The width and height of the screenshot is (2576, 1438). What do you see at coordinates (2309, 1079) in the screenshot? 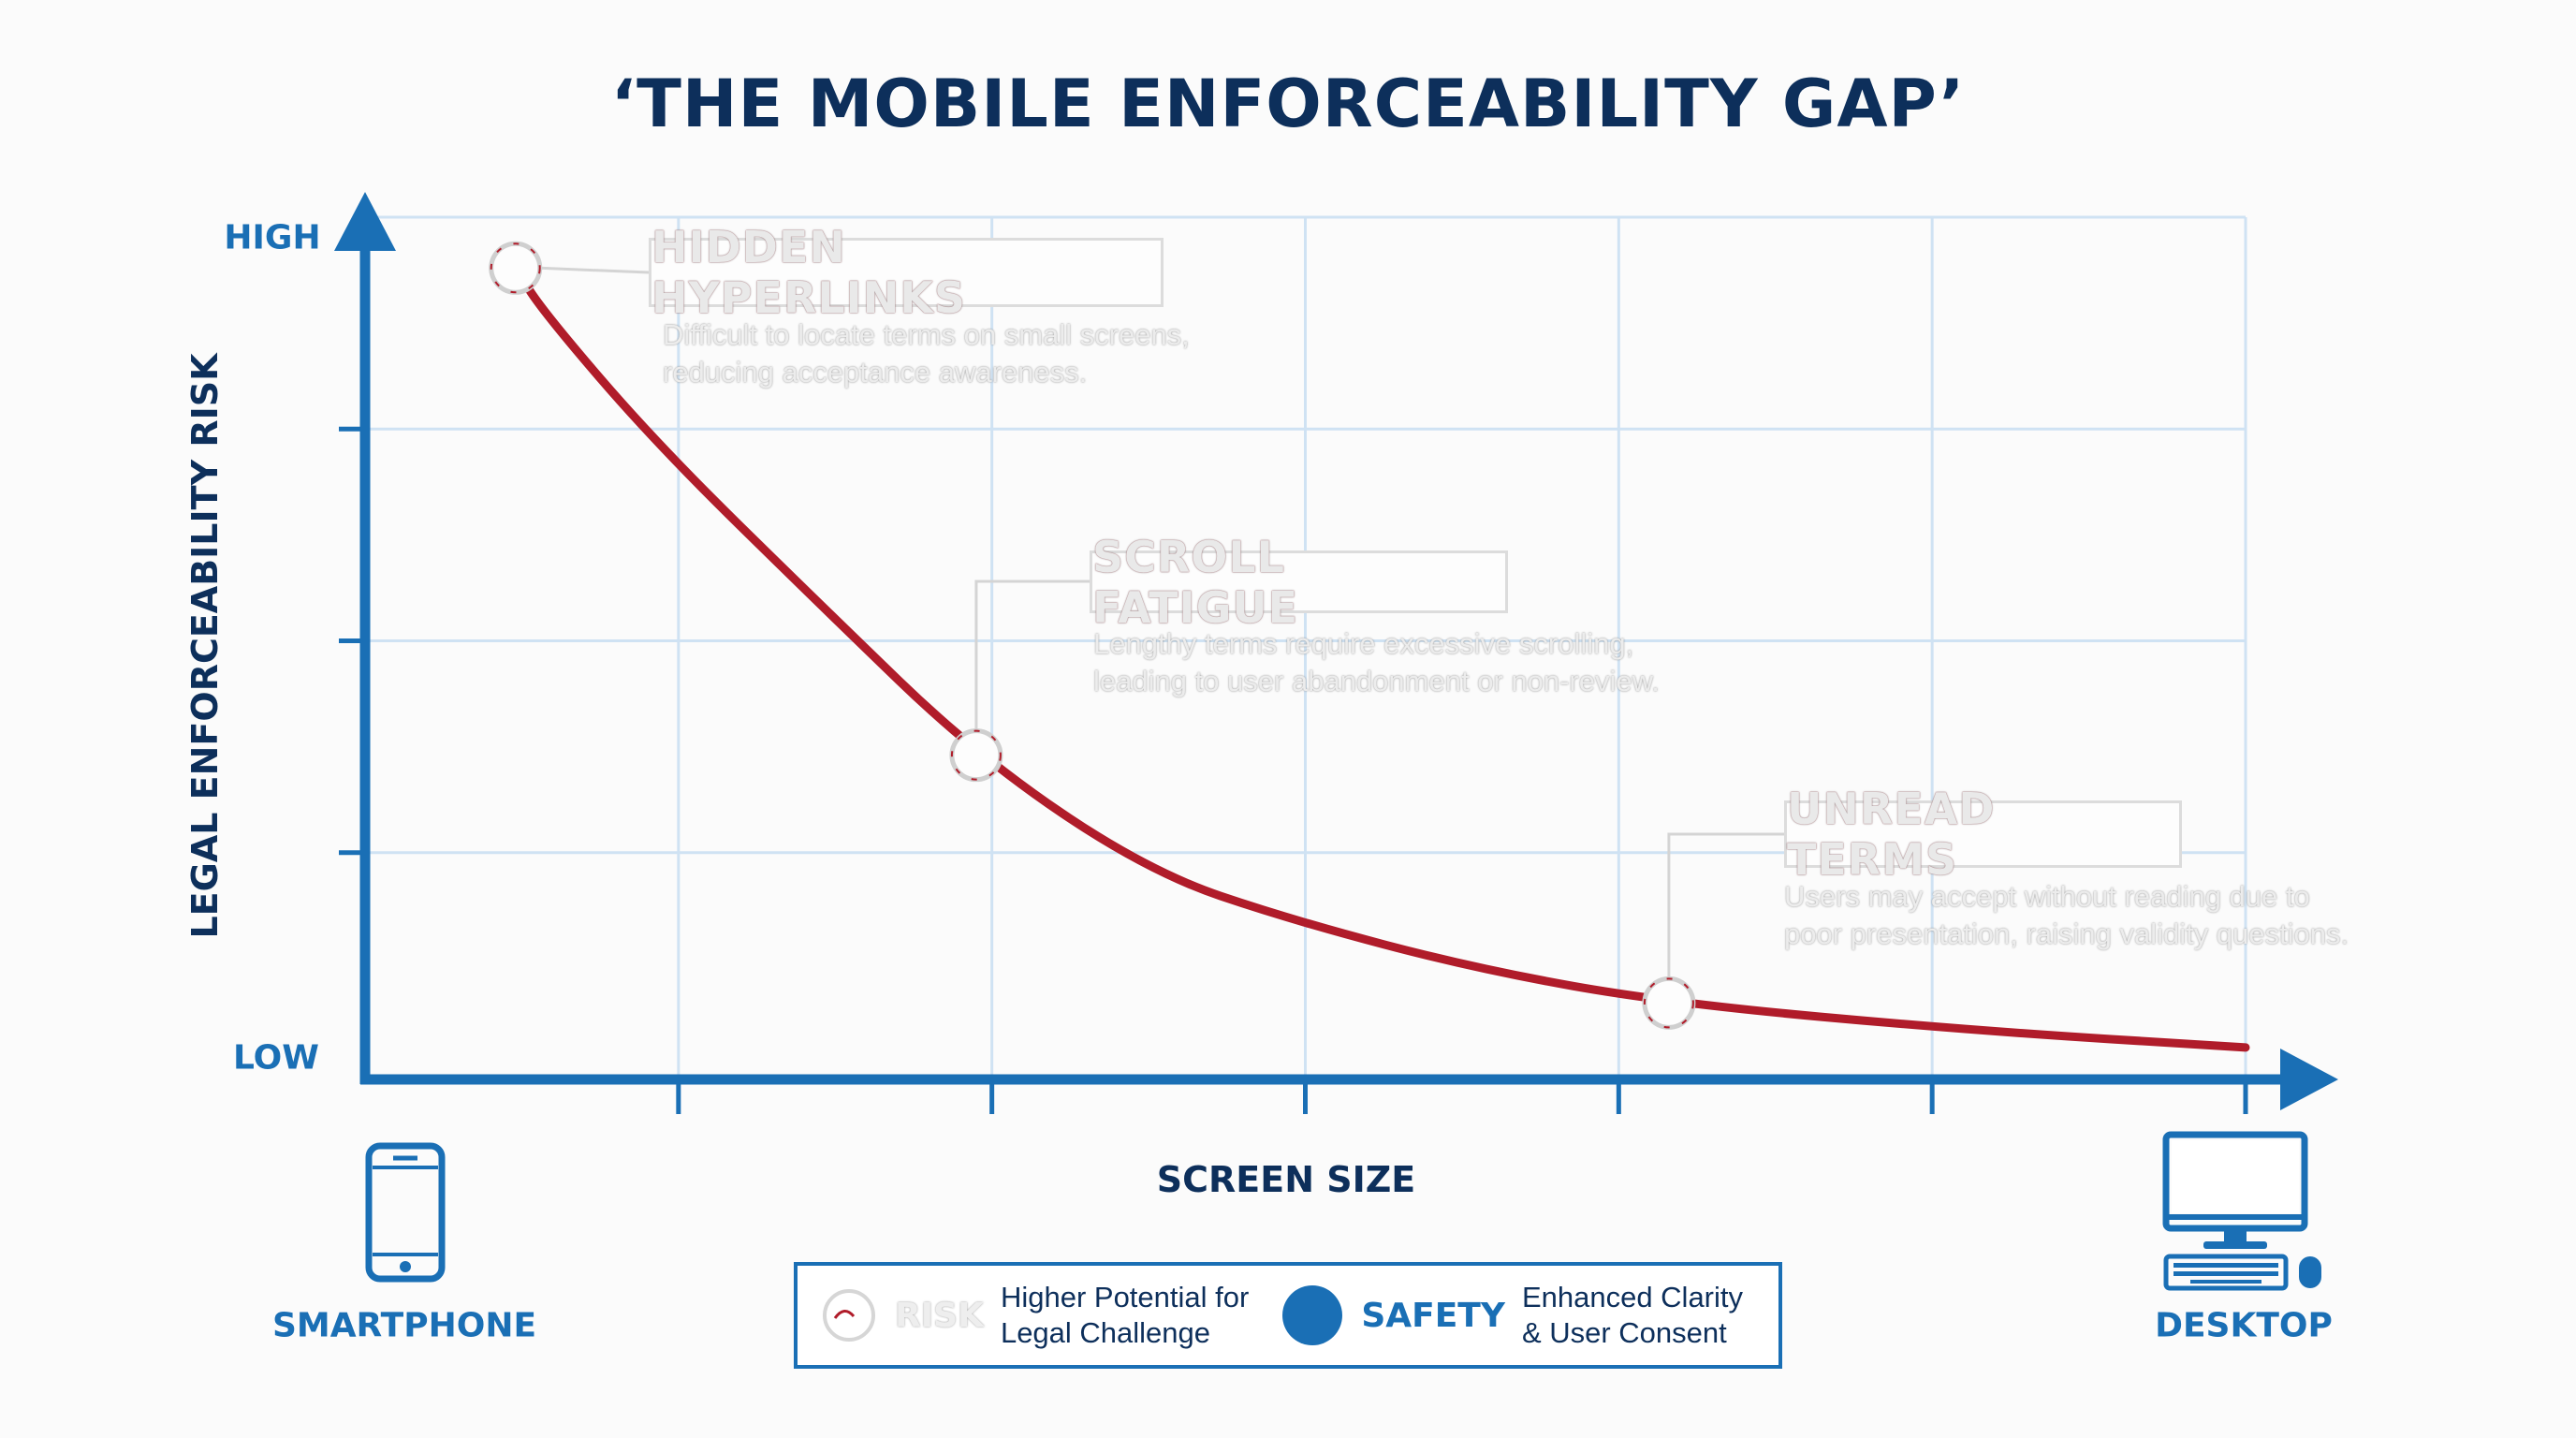
I see `x-axis-arrow` at bounding box center [2309, 1079].